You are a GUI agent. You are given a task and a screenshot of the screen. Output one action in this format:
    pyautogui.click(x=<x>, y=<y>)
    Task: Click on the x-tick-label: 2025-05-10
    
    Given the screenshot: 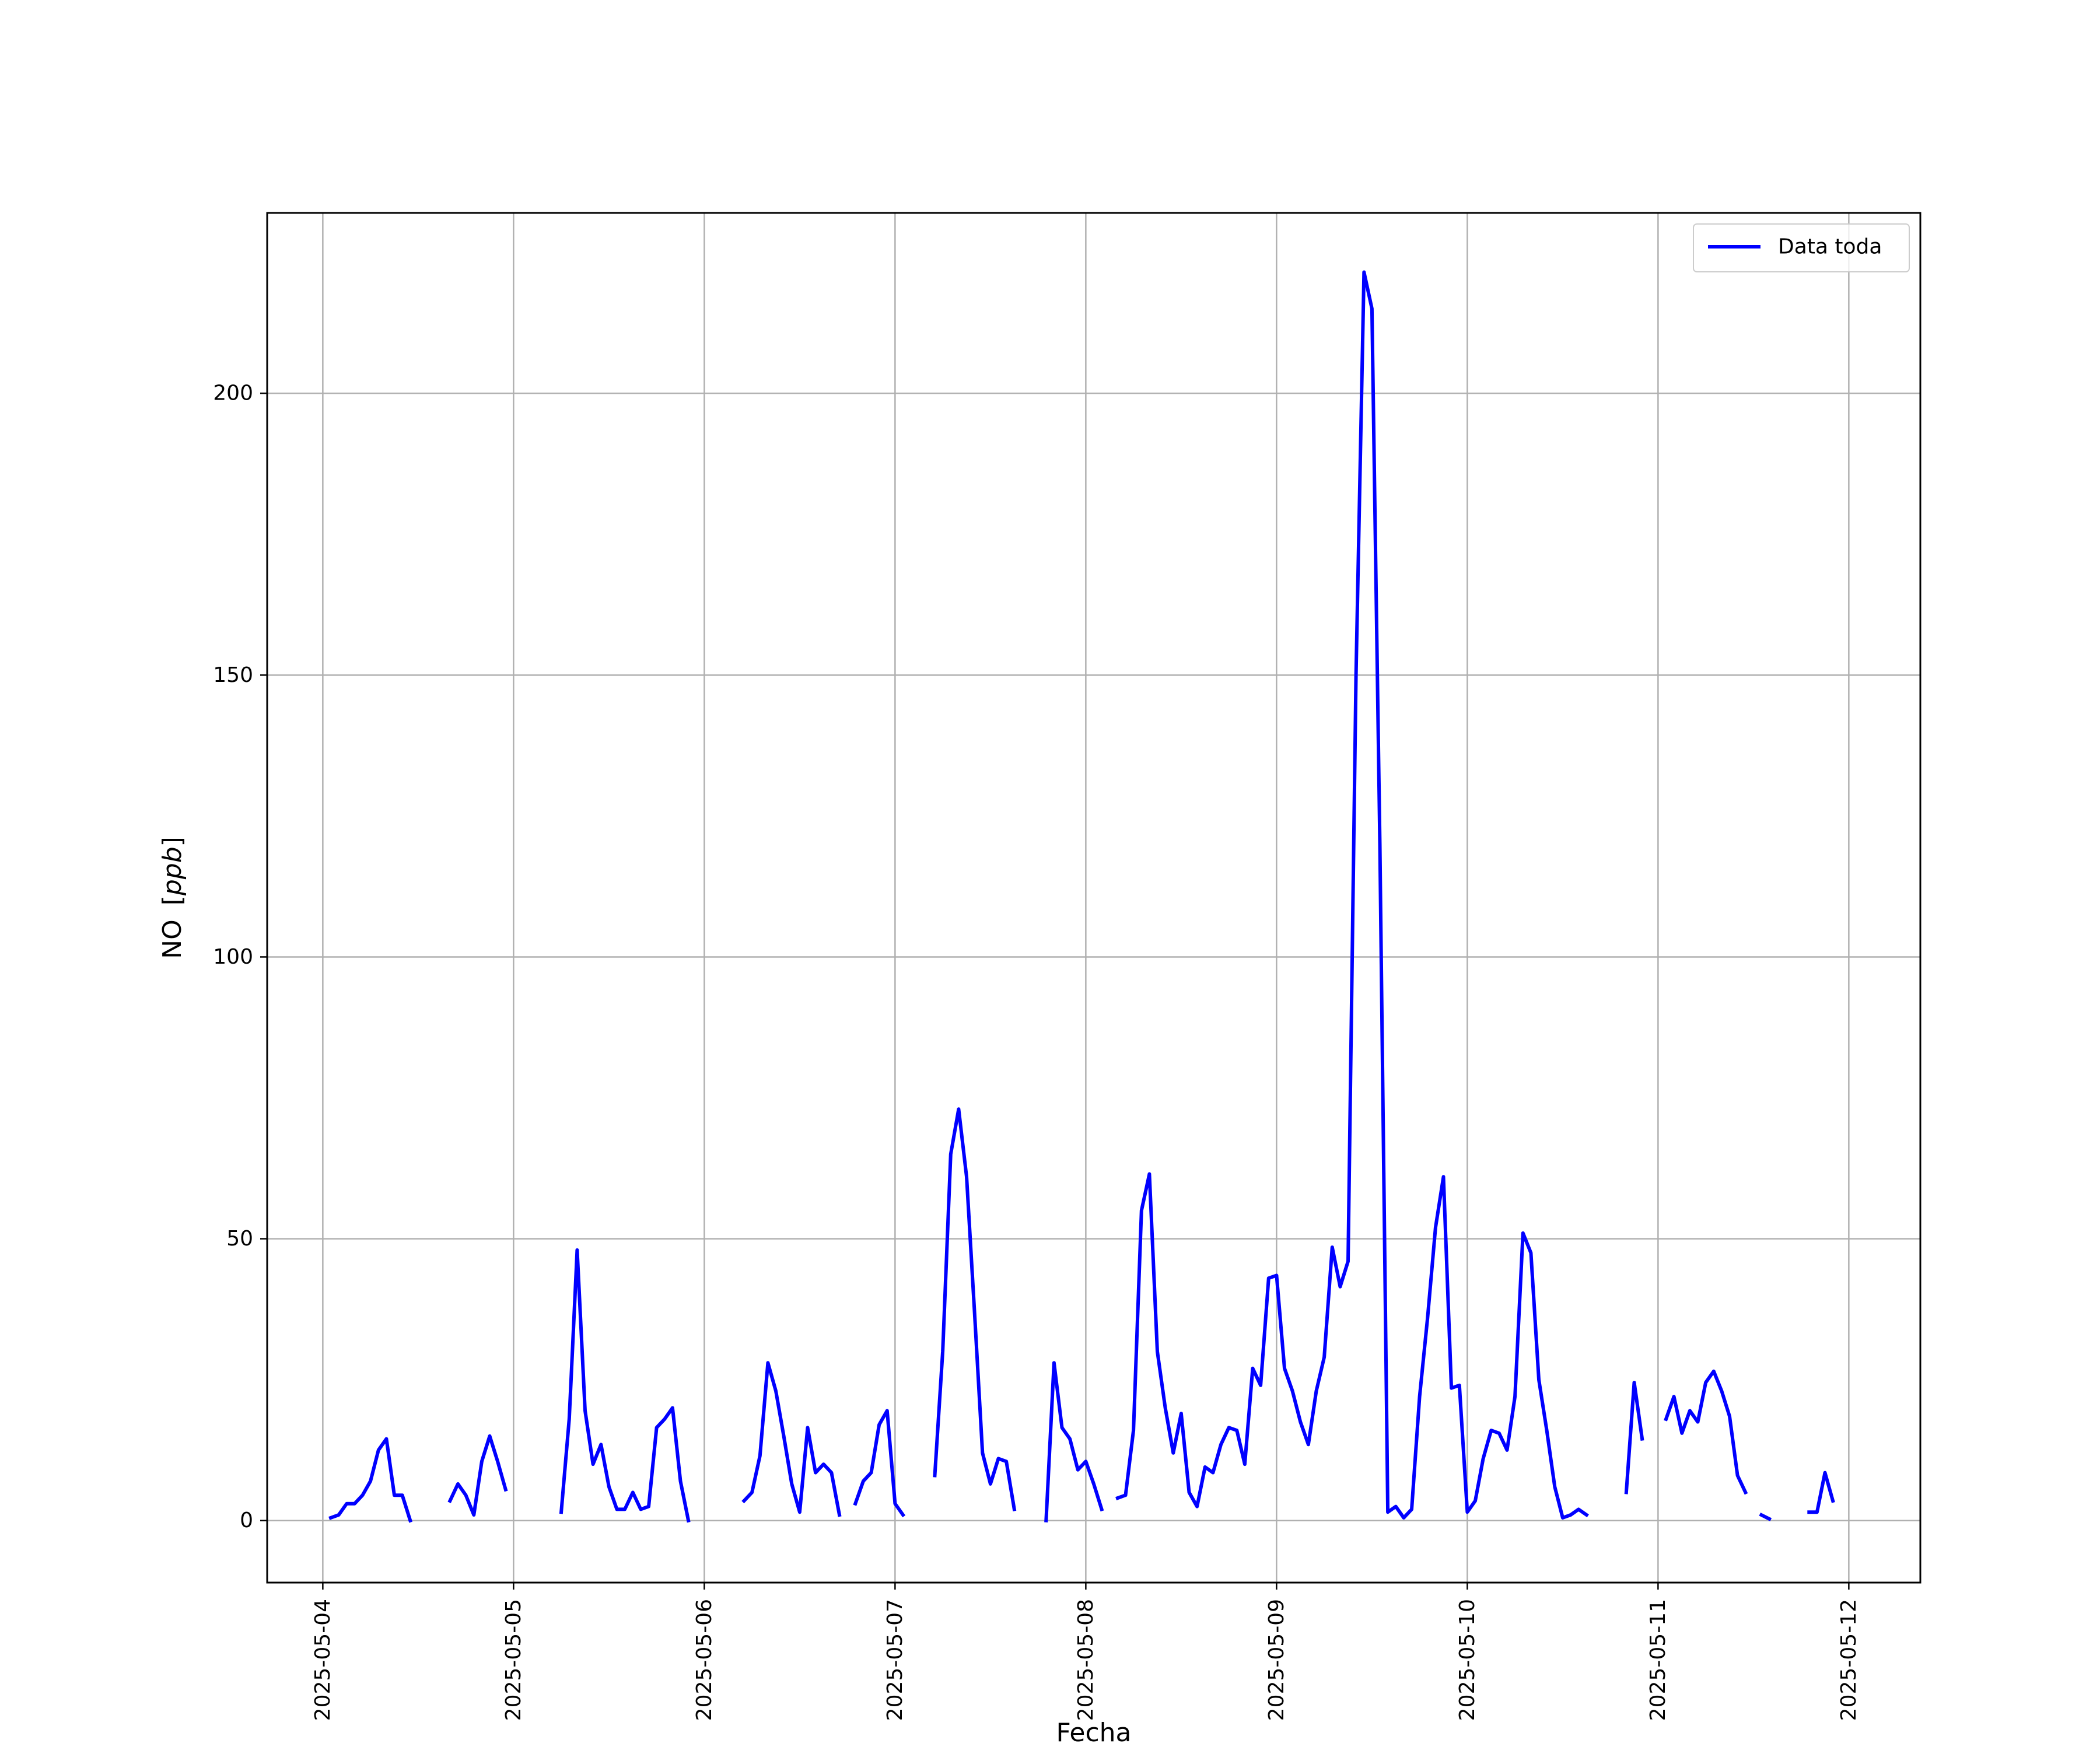 What is the action you would take?
    pyautogui.click(x=1467, y=1660)
    